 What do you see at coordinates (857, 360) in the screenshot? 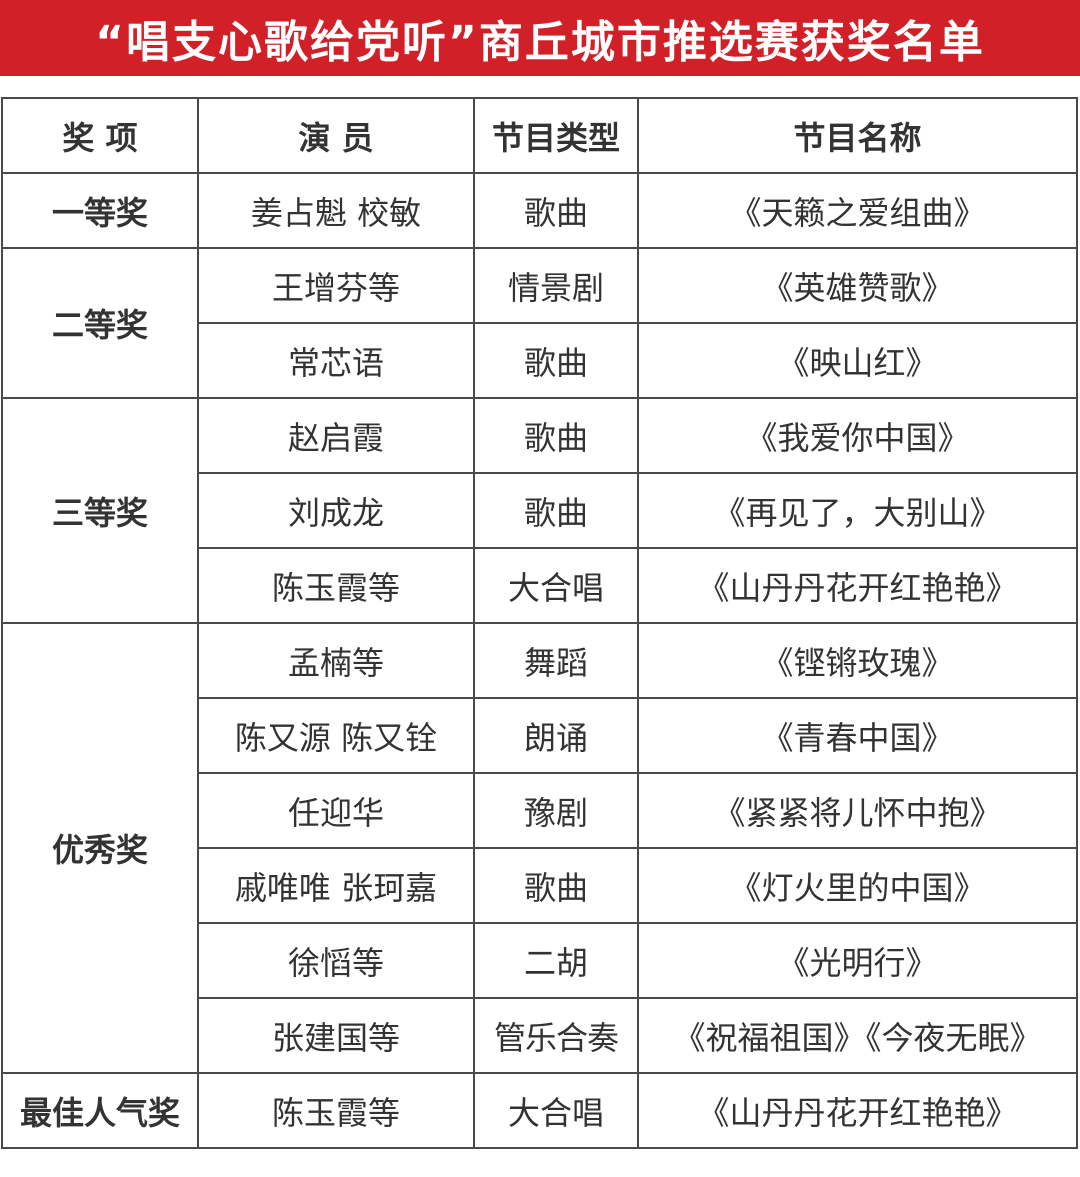
I see `program-cell: 《映山红》` at bounding box center [857, 360].